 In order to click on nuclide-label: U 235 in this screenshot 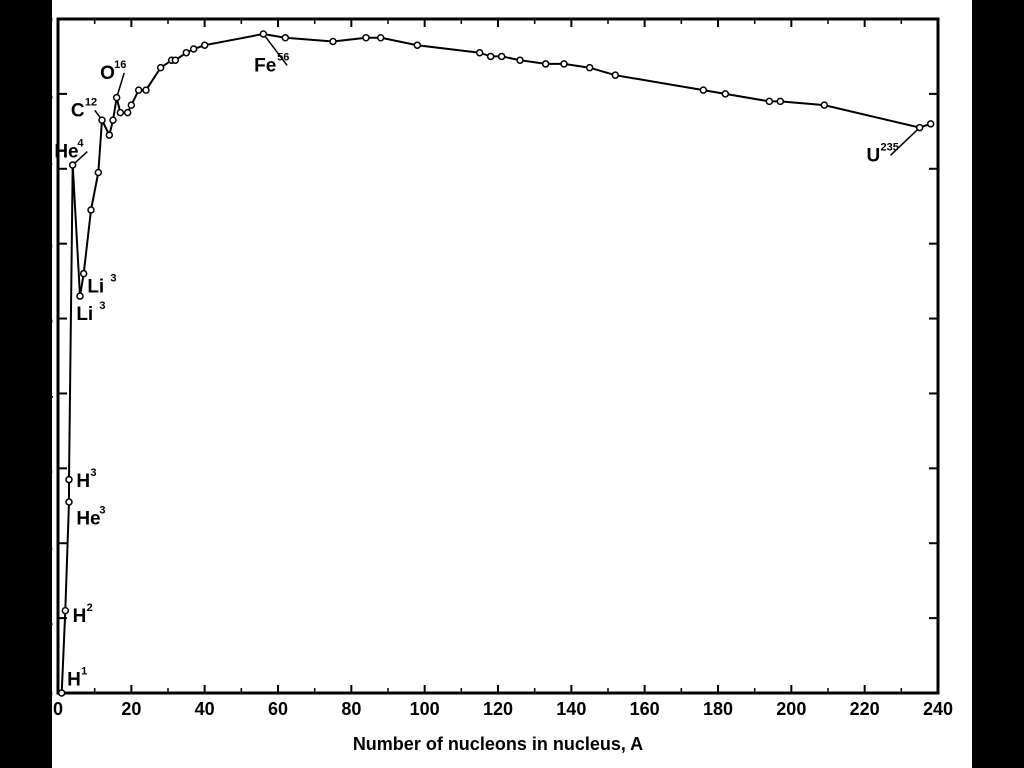, I will do `click(883, 153)`.